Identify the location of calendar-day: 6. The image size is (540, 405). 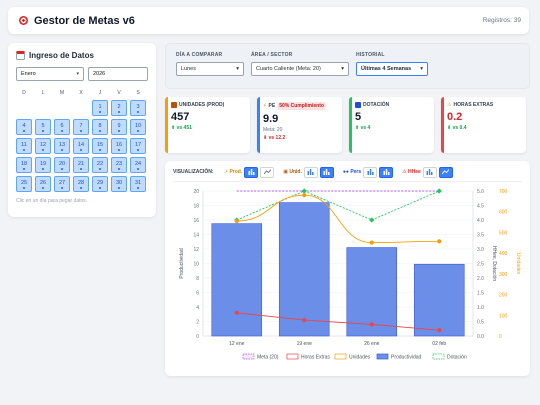
(62, 127).